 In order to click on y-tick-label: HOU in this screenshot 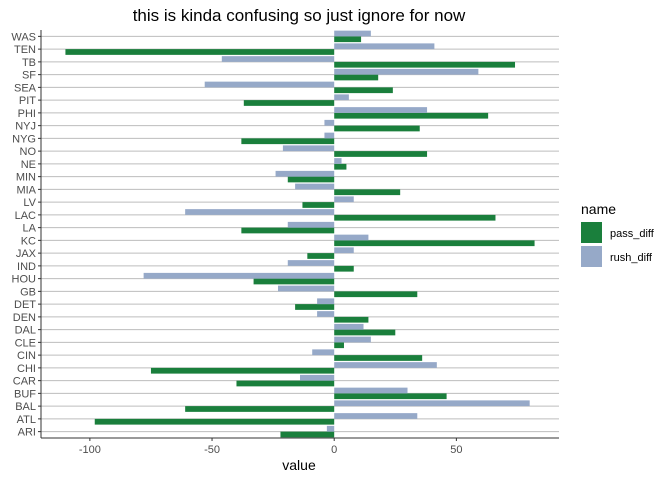, I will do `click(24, 280)`.